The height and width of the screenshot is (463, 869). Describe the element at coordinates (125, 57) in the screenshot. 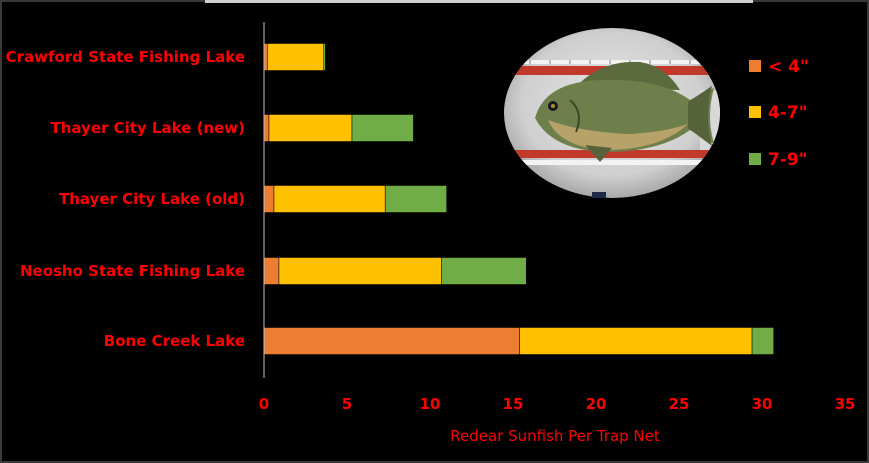

I see `category-label: Crawford State Fishing Lake` at that location.